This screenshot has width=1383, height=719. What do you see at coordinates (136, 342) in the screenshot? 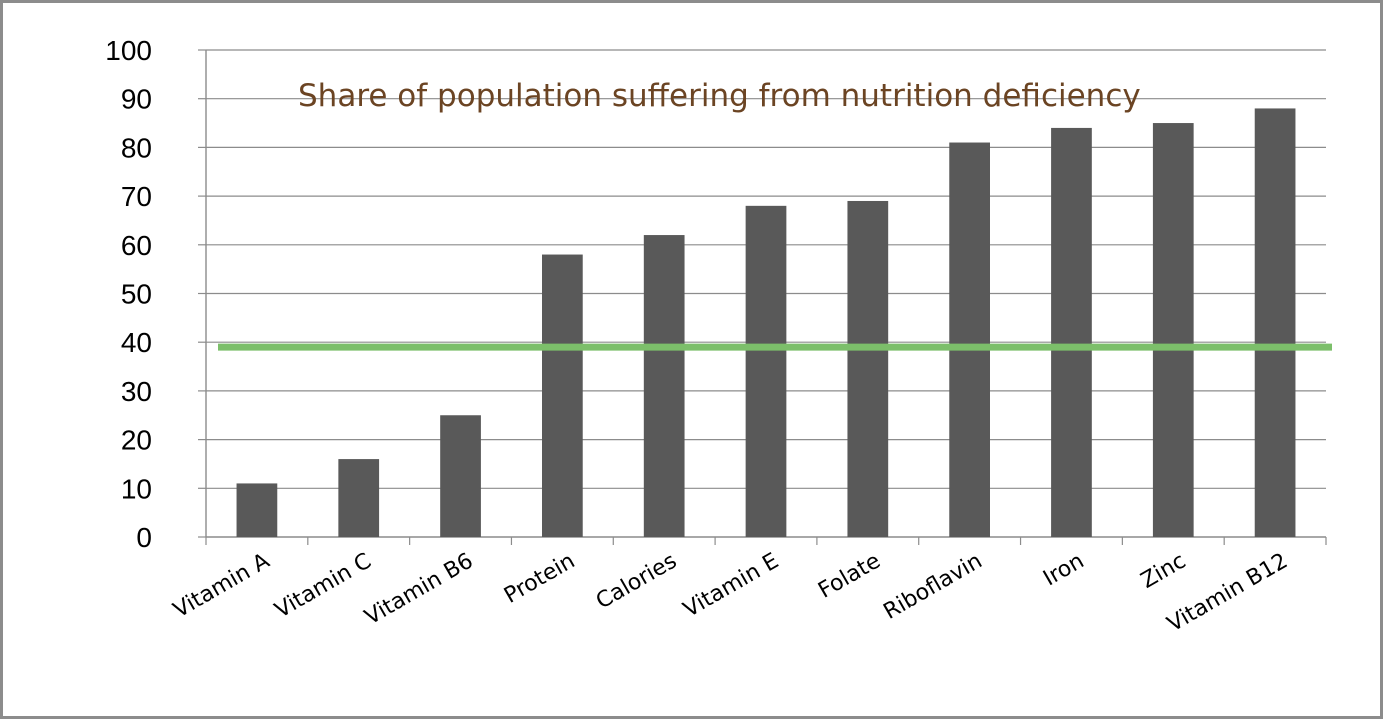
I see `y-tick-label: 40` at bounding box center [136, 342].